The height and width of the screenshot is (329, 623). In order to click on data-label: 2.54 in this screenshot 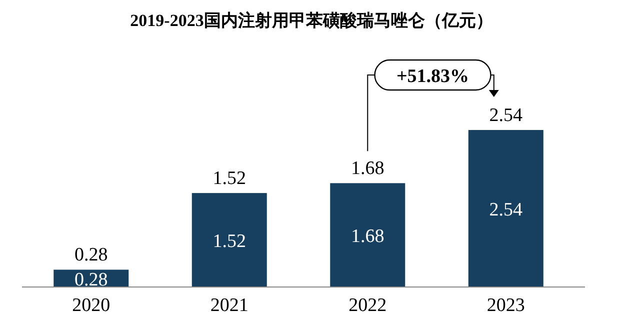, I will do `click(506, 115)`.